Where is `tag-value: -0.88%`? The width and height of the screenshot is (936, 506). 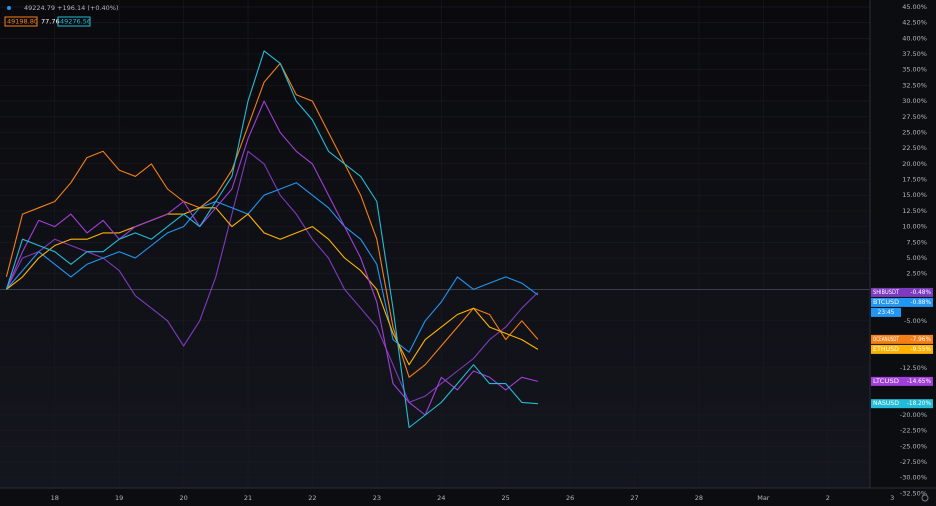 tag-value: -0.88% is located at coordinates (920, 303).